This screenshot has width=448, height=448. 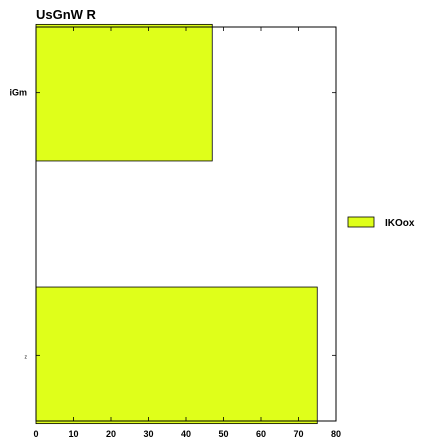 I want to click on x-tick-label: 20, so click(x=111, y=434).